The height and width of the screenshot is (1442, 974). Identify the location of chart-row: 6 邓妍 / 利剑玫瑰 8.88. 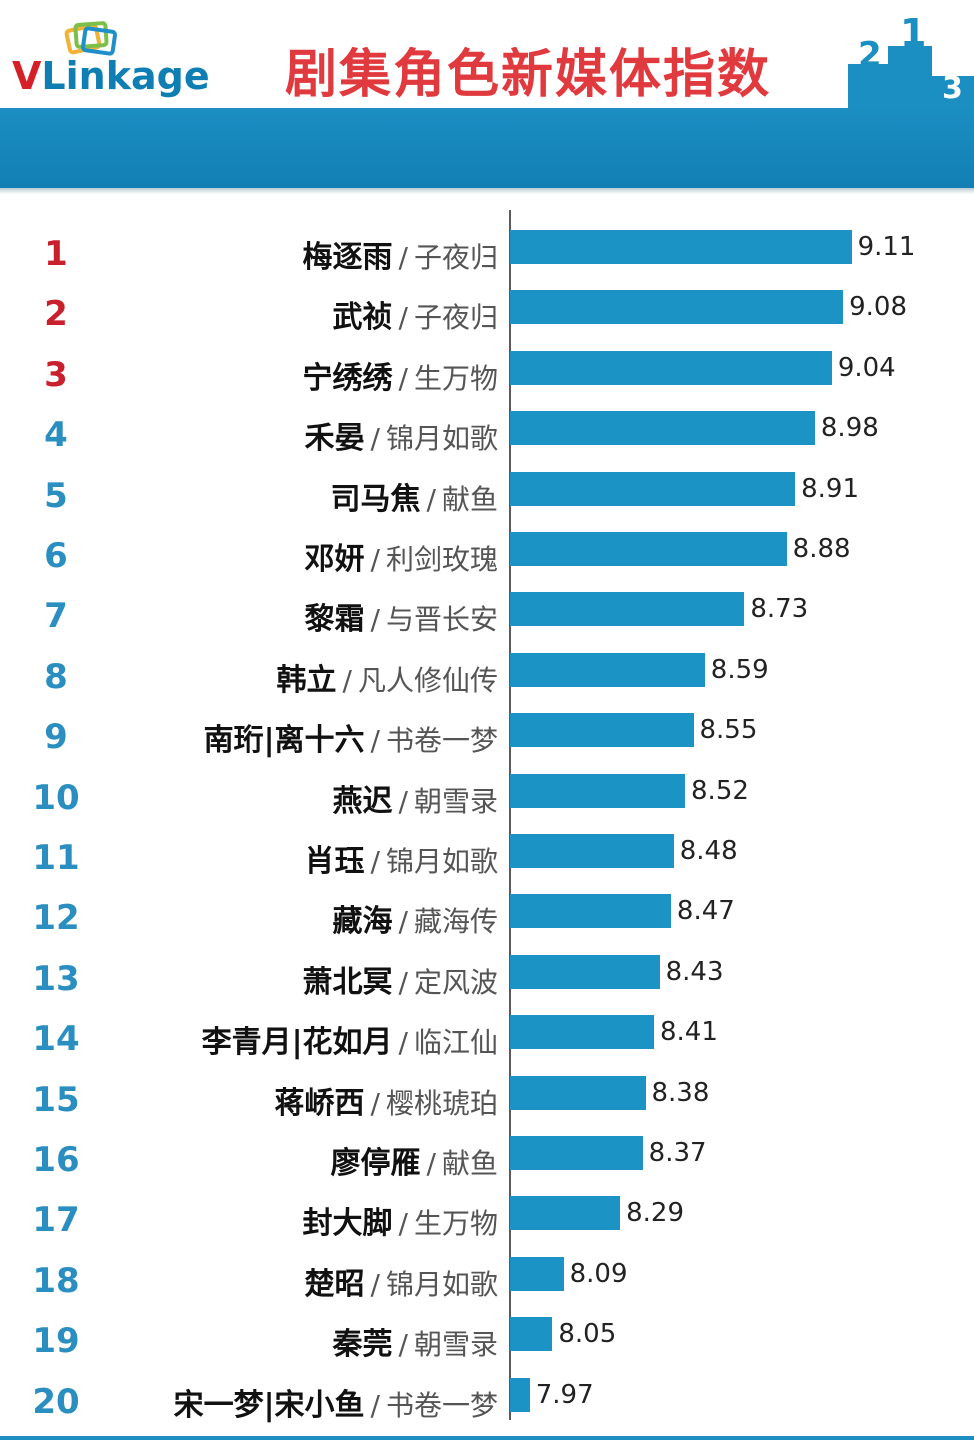
(487, 550).